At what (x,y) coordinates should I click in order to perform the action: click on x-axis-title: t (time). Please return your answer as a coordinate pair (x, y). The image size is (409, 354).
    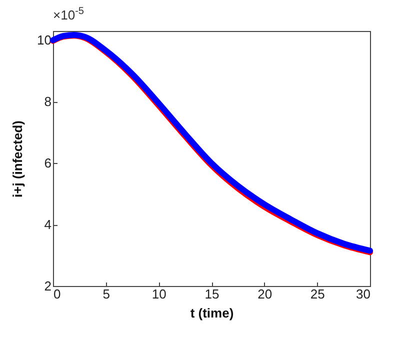
    Looking at the image, I should click on (212, 313).